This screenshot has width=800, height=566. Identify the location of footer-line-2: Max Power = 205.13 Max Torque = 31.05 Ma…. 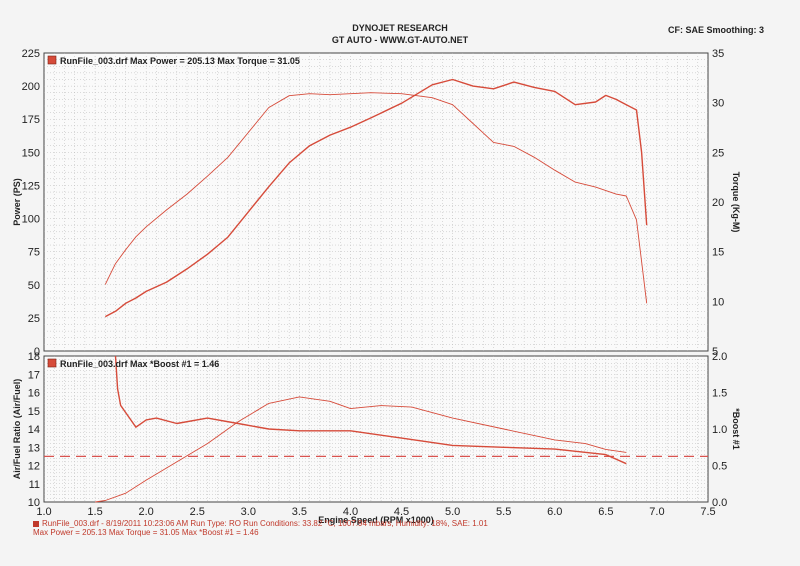
(146, 532).